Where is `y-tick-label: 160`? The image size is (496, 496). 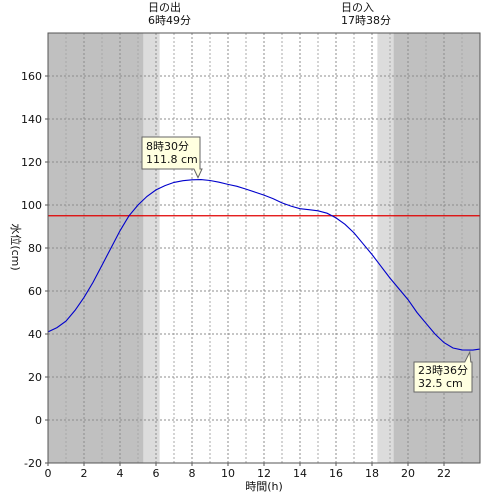
y-tick-label: 160 is located at coordinates (31, 76).